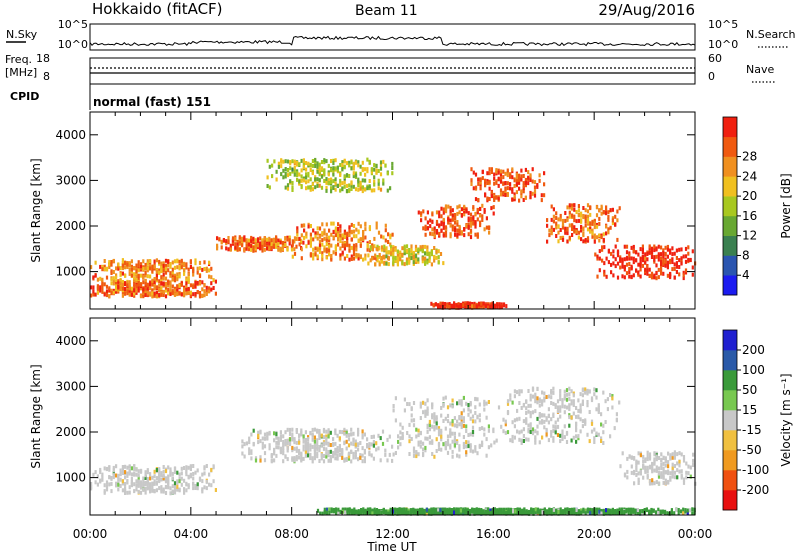 The width and height of the screenshot is (800, 554). What do you see at coordinates (24, 96) in the screenshot?
I see `cpid-label: CPID` at bounding box center [24, 96].